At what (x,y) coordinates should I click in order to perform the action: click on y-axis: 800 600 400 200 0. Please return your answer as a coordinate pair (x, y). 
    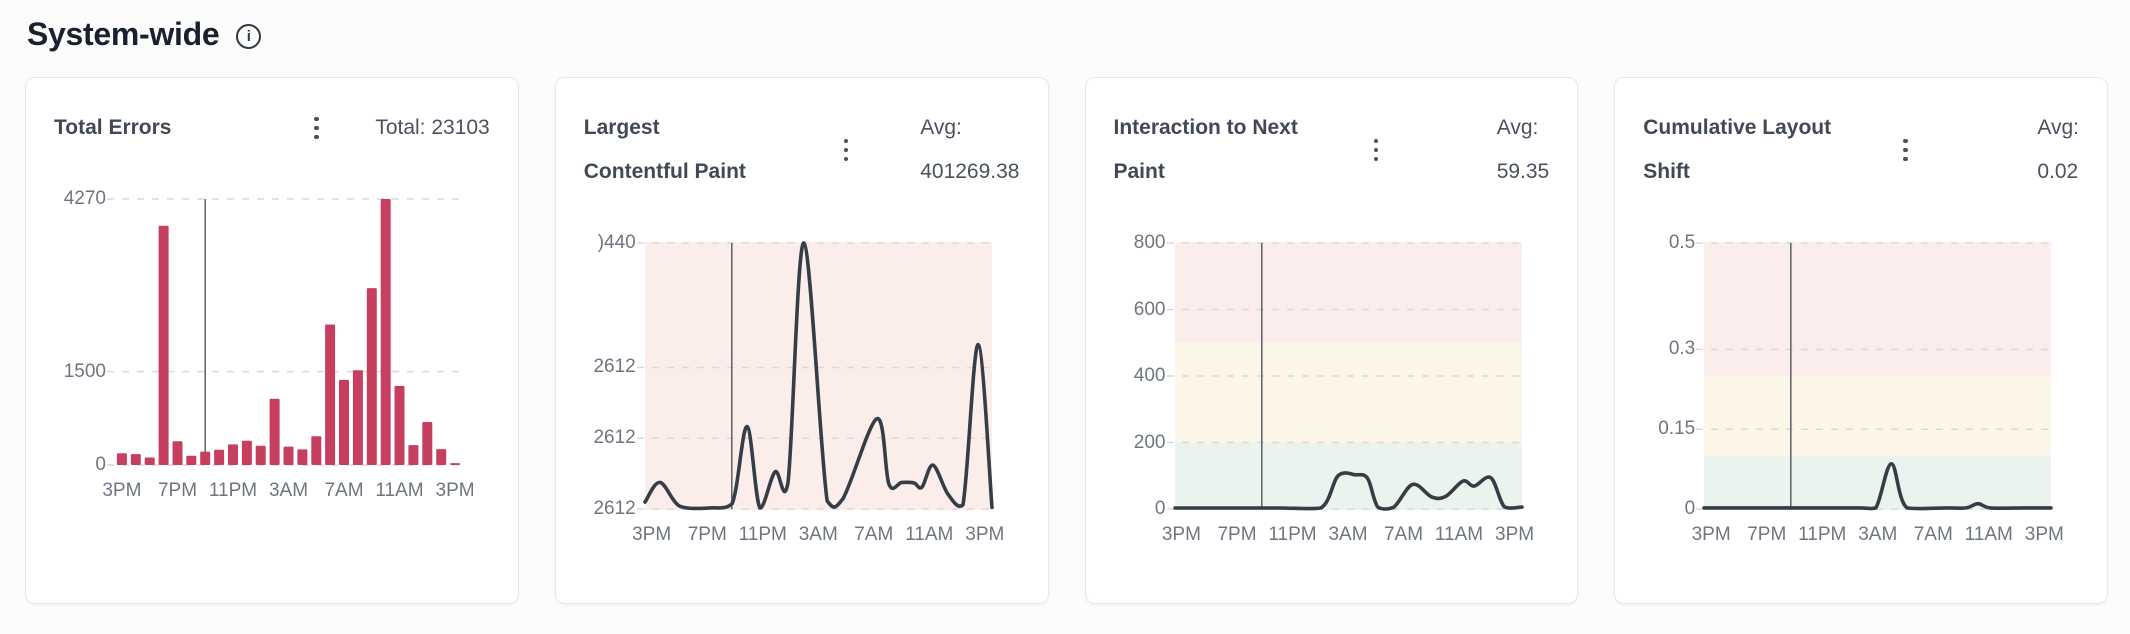
    Looking at the image, I should click on (1144, 375).